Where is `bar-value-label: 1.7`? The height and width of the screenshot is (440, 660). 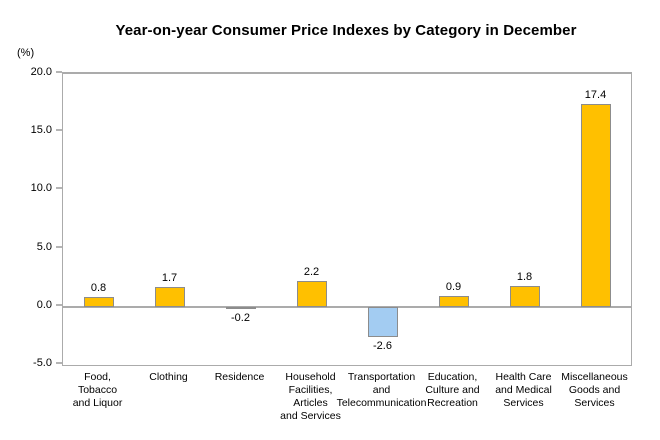 bar-value-label: 1.7 is located at coordinates (169, 278).